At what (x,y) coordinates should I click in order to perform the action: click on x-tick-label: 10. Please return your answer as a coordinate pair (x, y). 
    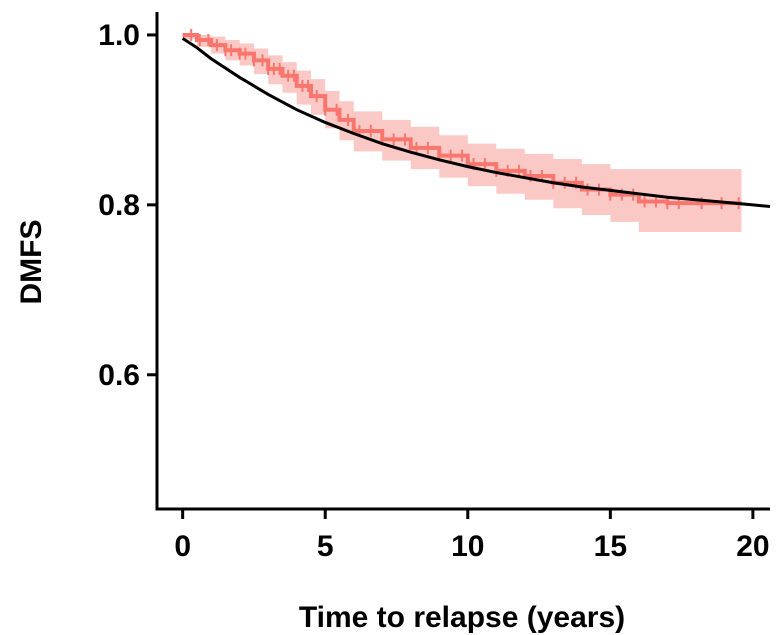
    Looking at the image, I should click on (467, 546).